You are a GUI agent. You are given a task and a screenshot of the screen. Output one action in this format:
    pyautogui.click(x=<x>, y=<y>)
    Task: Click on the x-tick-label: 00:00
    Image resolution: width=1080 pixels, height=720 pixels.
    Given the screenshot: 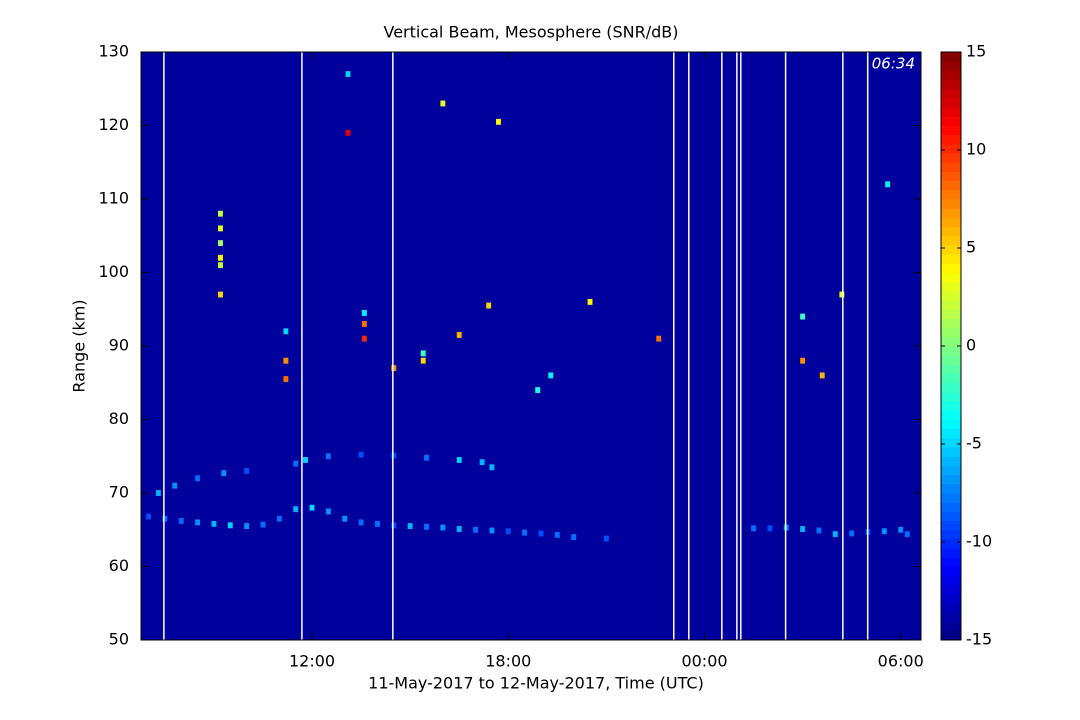 What is the action you would take?
    pyautogui.click(x=704, y=661)
    